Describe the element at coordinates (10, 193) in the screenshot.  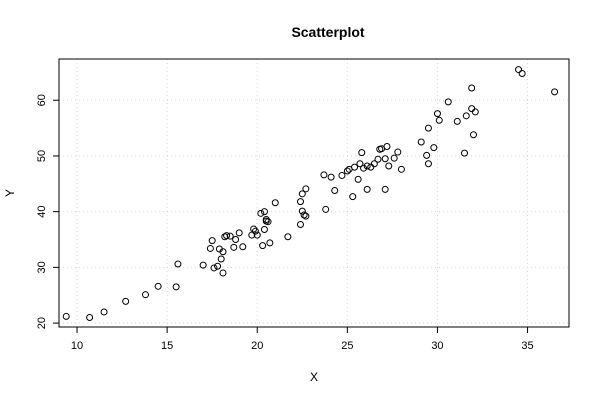
I see `y-axis-label: Y` at that location.